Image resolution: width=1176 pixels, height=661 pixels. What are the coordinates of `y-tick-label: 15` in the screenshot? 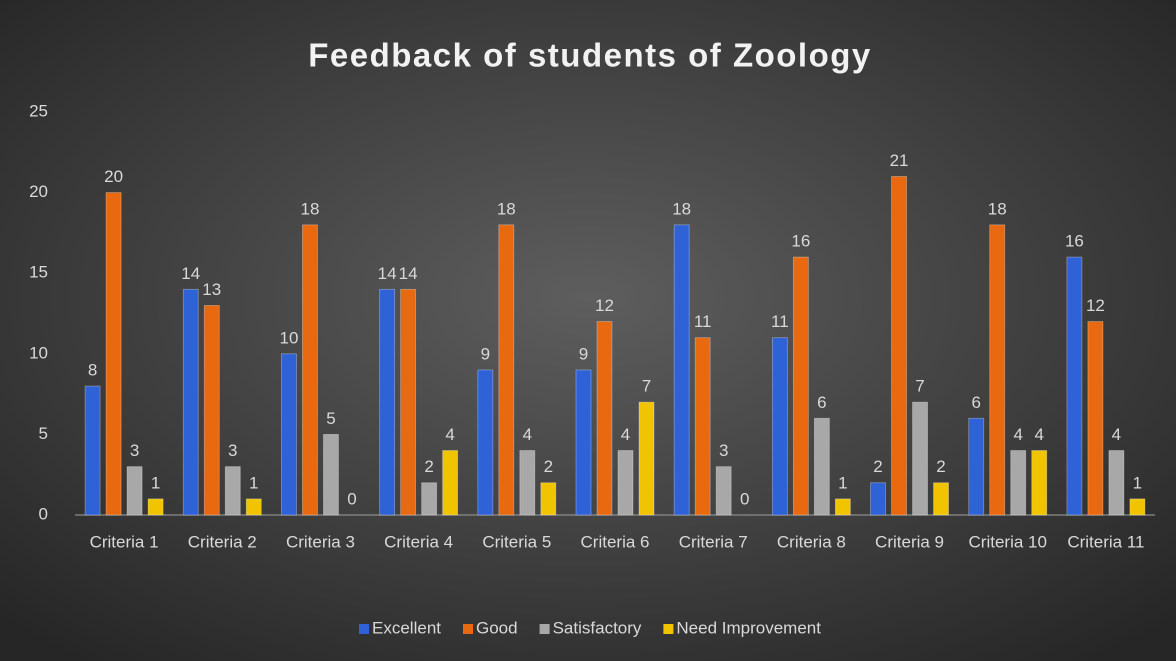 It's located at (38, 272).